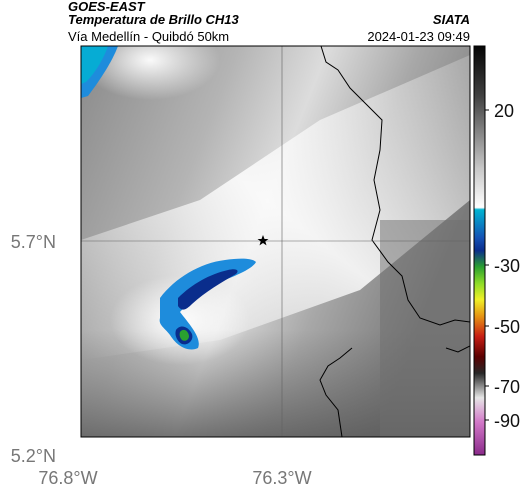 The height and width of the screenshot is (491, 526). I want to click on lat-label: 5.7°N, so click(33, 242).